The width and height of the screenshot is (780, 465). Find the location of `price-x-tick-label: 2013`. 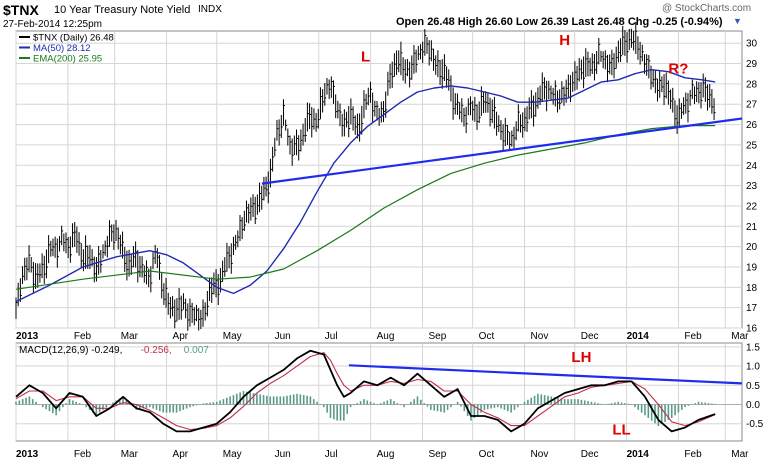

price-x-tick-label: 2013 is located at coordinates (27, 336).